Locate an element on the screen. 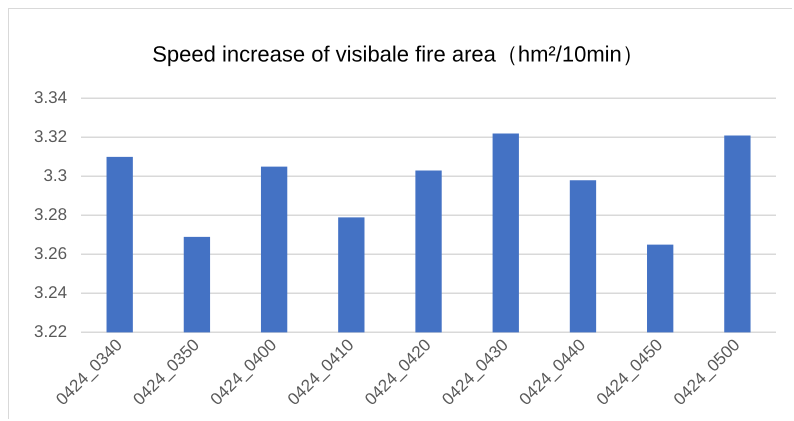  y-tick-label: 3.28 is located at coordinates (51, 214).